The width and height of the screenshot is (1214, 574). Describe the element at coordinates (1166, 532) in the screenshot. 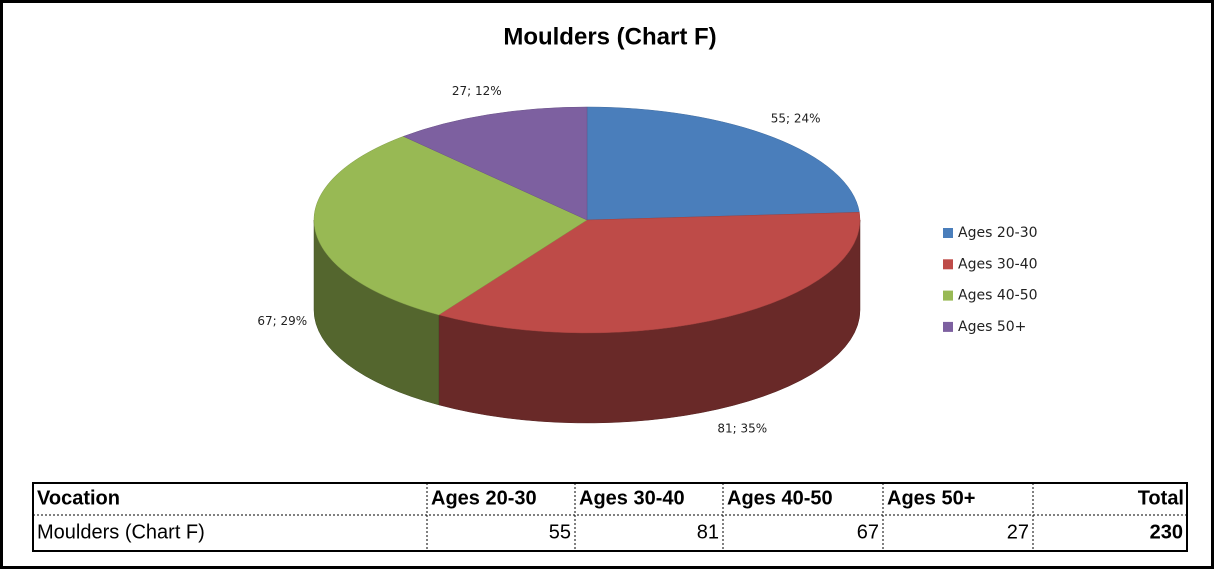

I see `table-cell: 230` at that location.